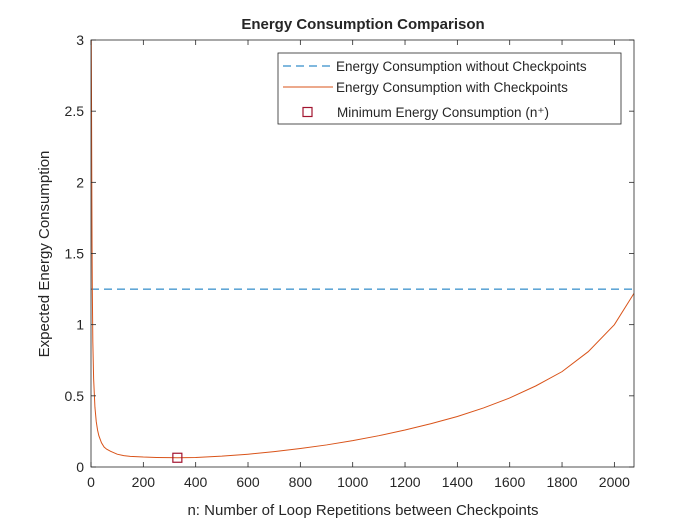 This screenshot has height=530, width=700. What do you see at coordinates (91, 482) in the screenshot?
I see `x-tick-label: 0` at bounding box center [91, 482].